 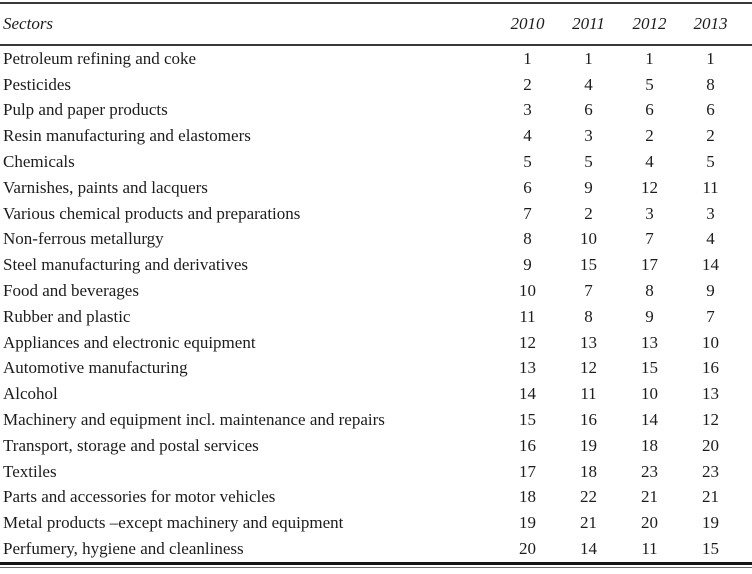 I want to click on column-header-2011: 2011, so click(x=588, y=24).